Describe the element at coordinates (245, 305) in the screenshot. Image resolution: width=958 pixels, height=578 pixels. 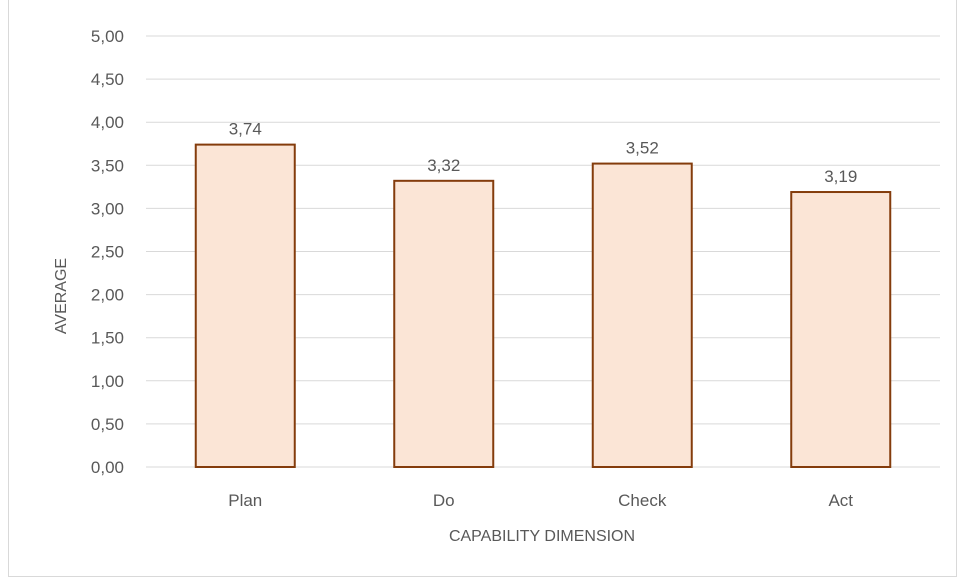
I see `bar-plan` at that location.